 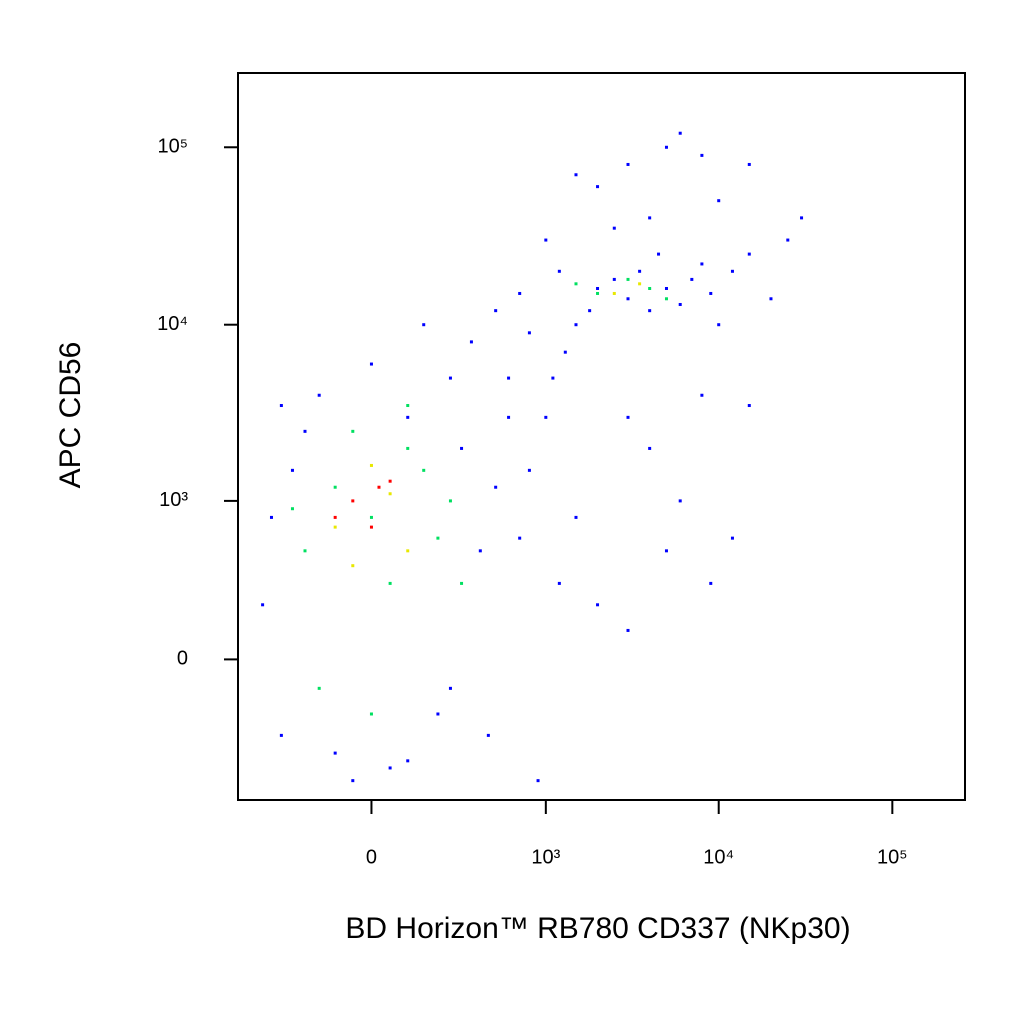 What do you see at coordinates (545, 857) in the screenshot?
I see `x-tick-label: 10³` at bounding box center [545, 857].